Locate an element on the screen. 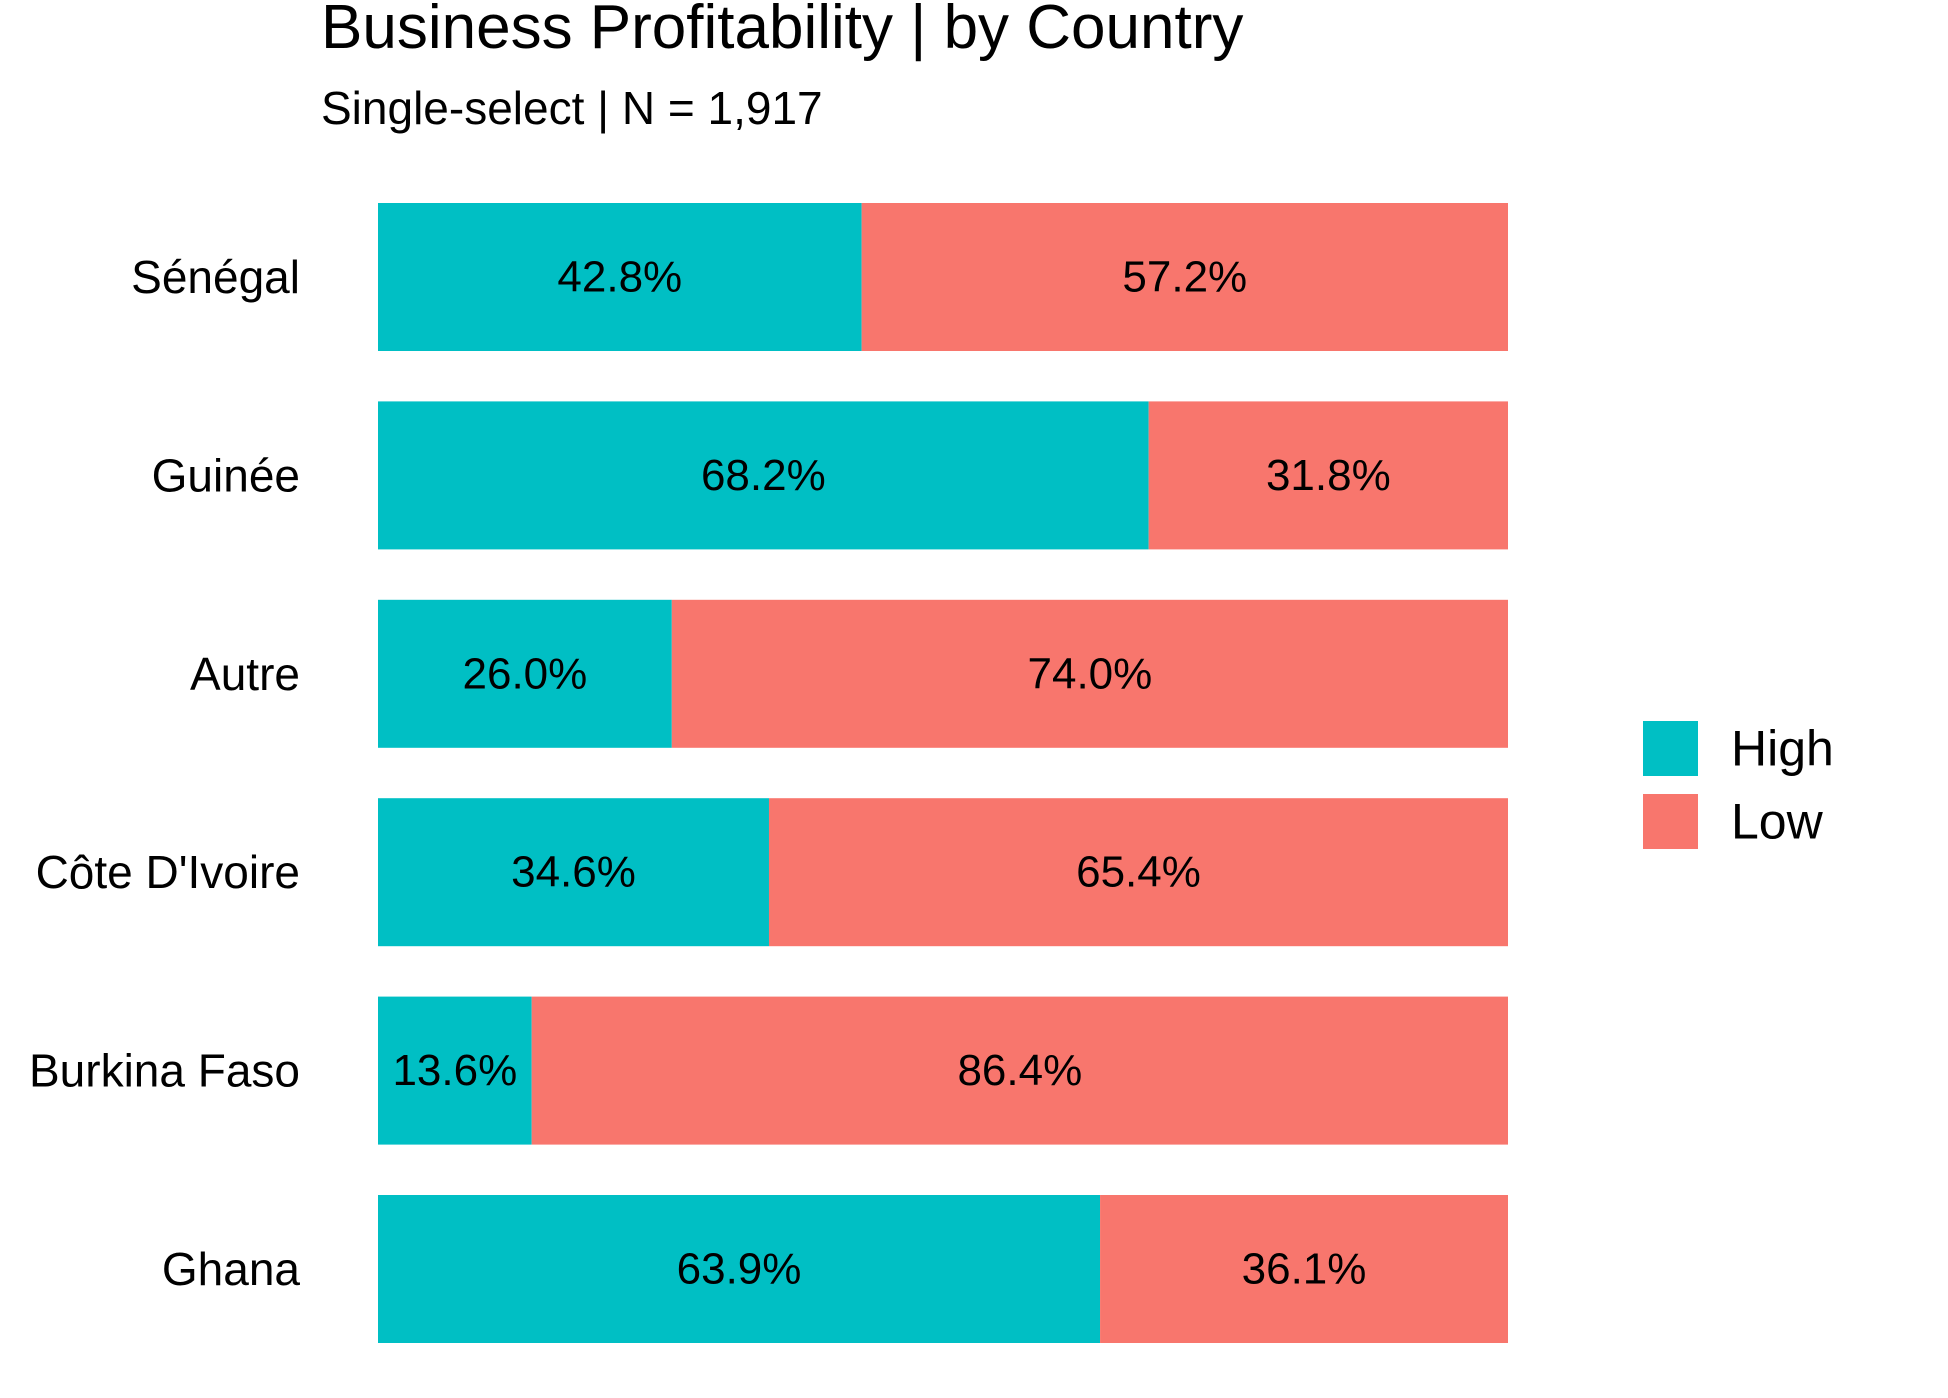 This screenshot has width=1948, height=1398. y-tick-label-autre: Autre is located at coordinates (245, 674).